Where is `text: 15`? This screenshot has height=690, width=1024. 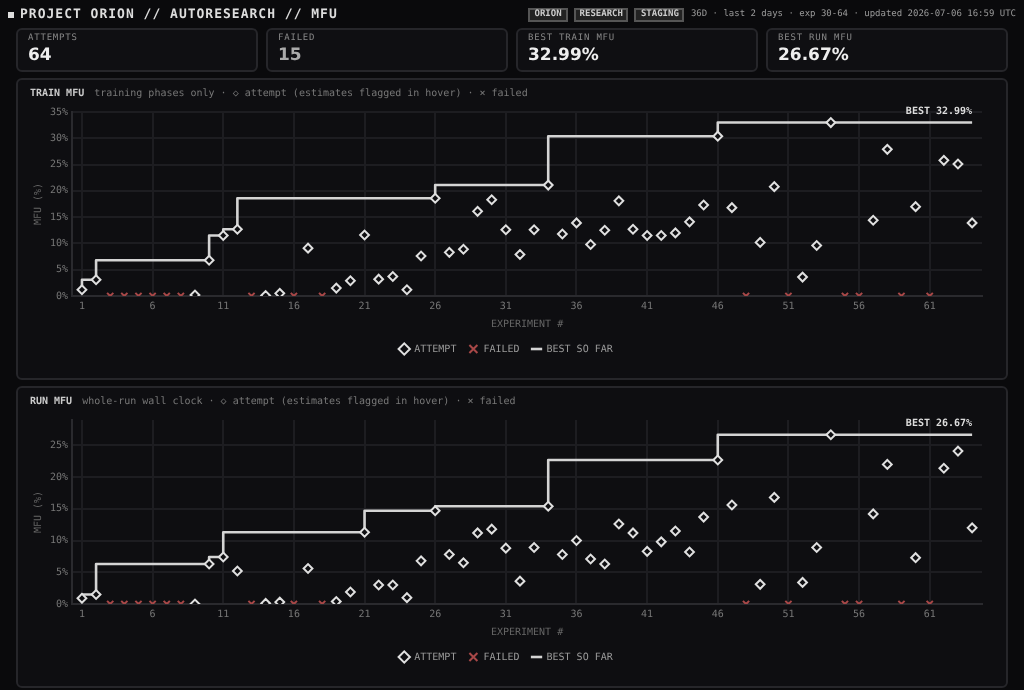
text: 15 is located at coordinates (290, 56).